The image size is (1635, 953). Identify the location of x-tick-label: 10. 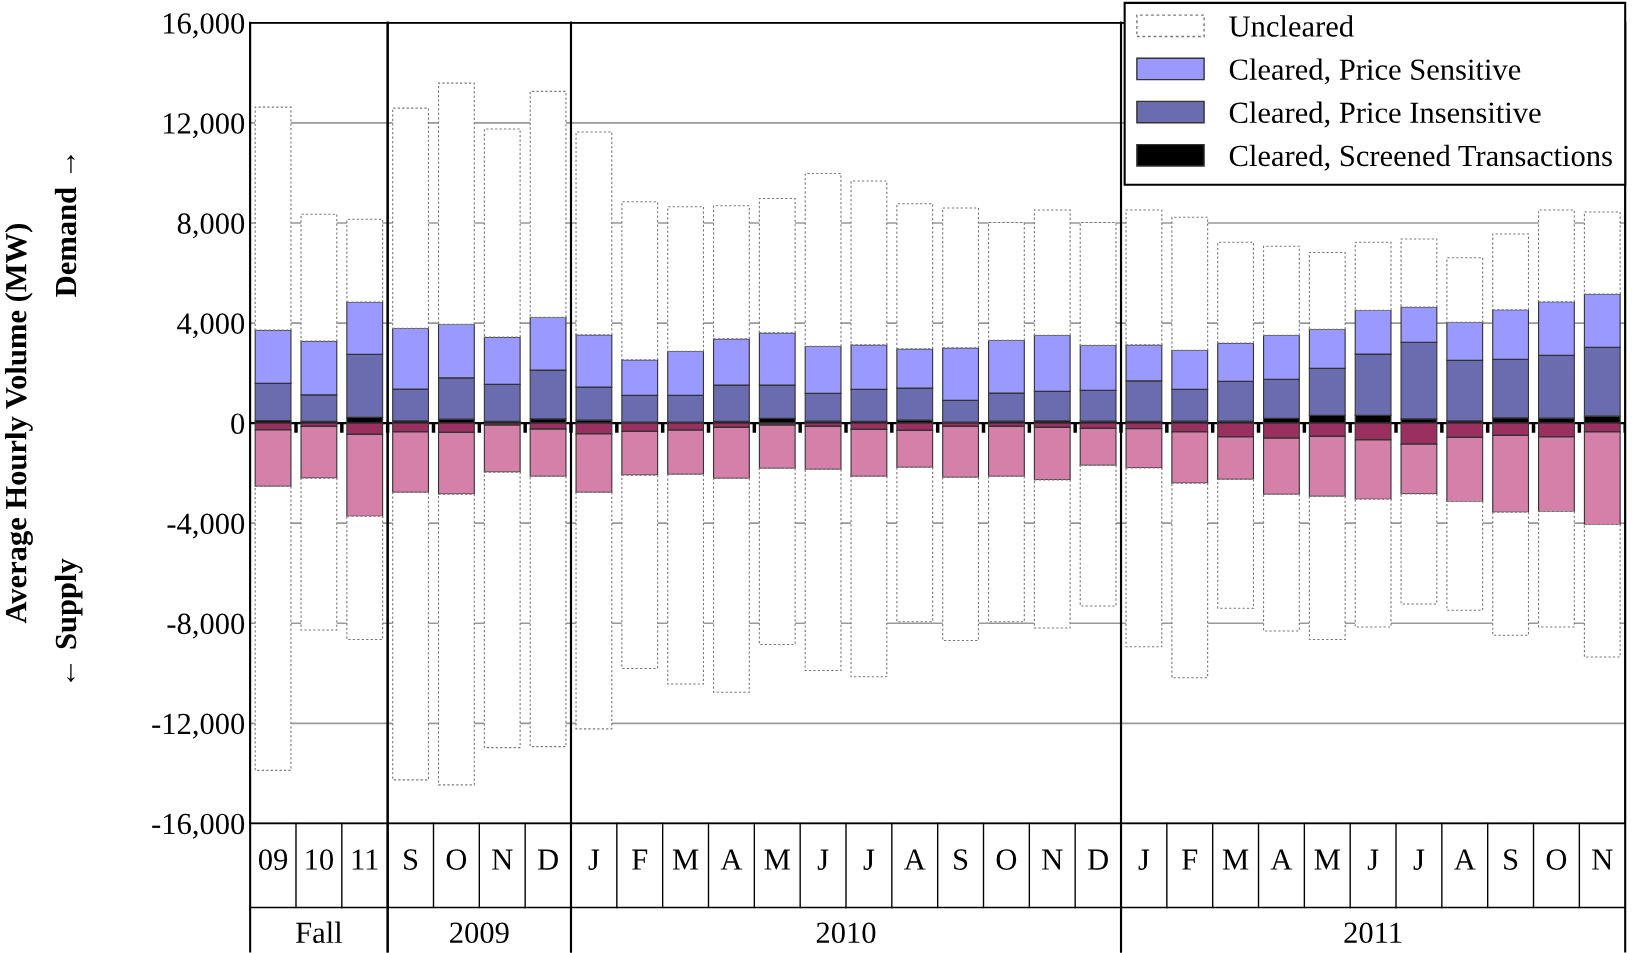
(320, 859).